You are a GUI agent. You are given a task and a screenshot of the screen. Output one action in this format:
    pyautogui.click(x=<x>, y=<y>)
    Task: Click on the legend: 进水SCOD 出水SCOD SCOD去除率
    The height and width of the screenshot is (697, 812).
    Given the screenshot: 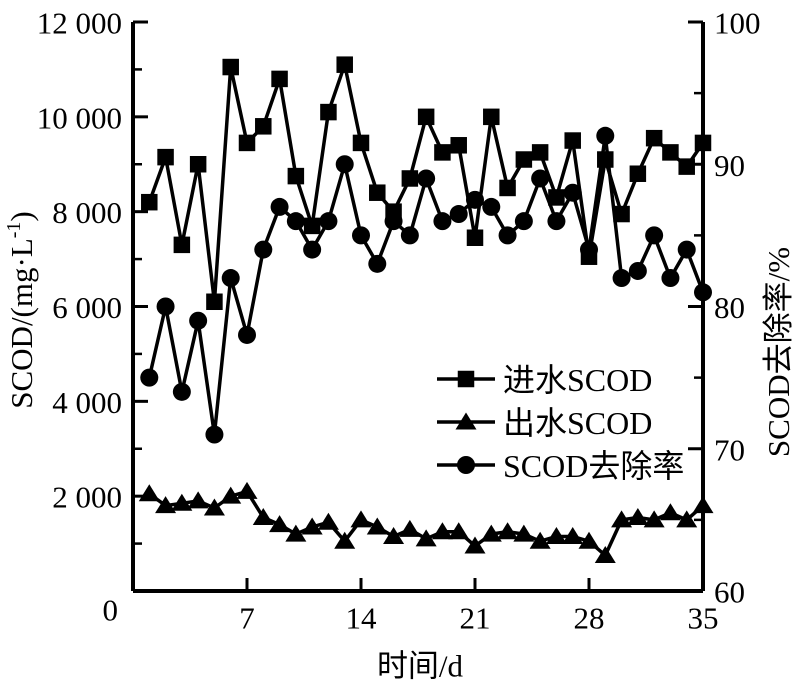 What is the action you would take?
    pyautogui.click(x=560, y=423)
    